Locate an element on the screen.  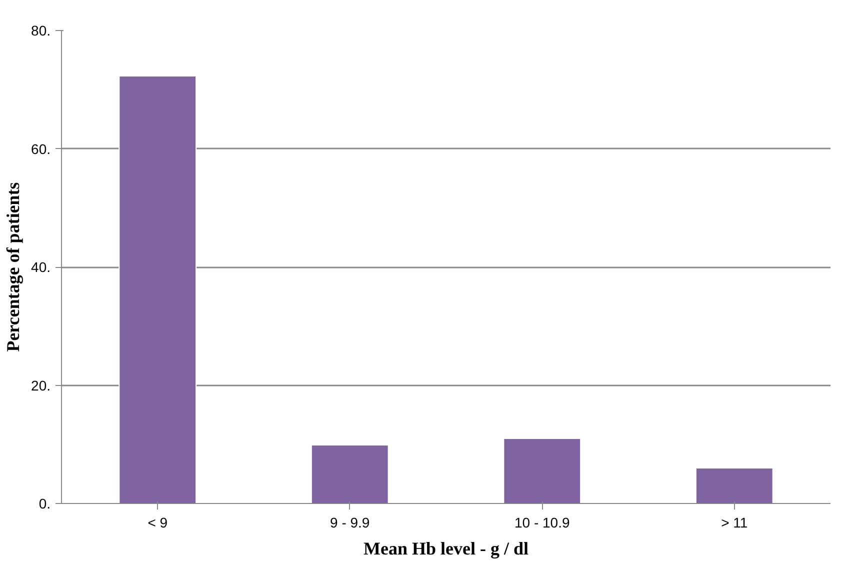
y-tick-label: 20. is located at coordinates (41, 385).